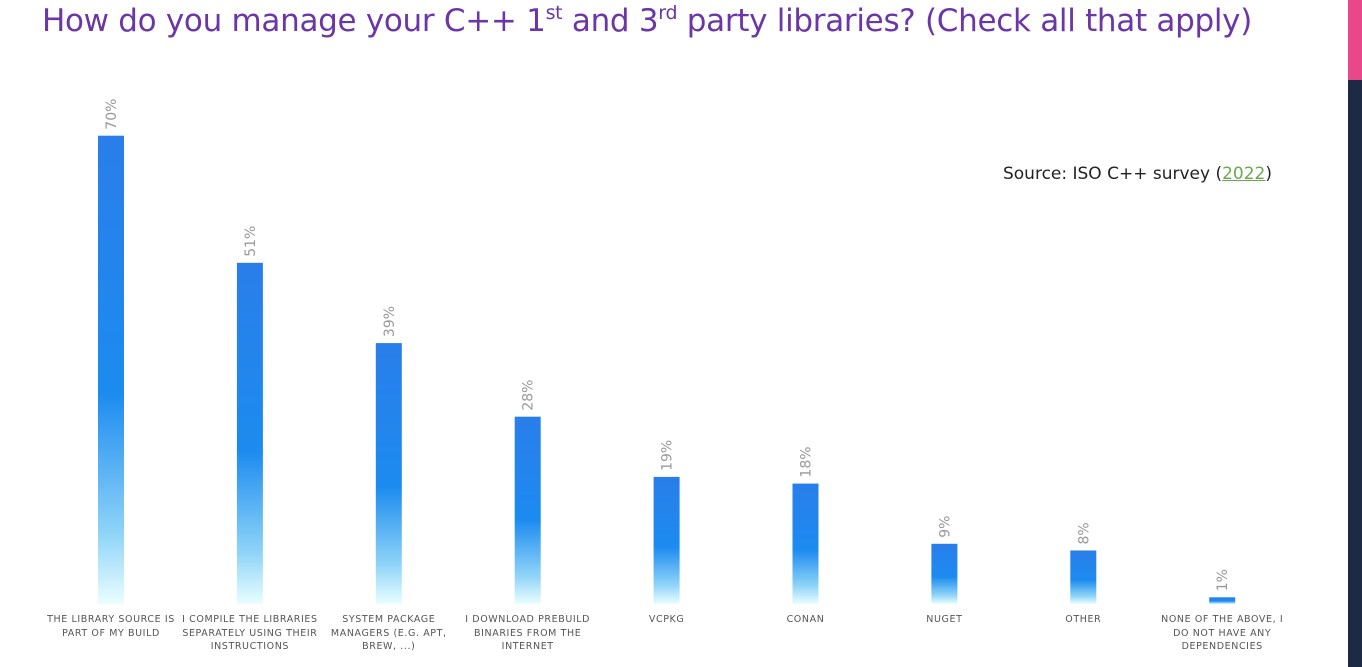  I want to click on x-tick-label: VCPKG, so click(666, 619).